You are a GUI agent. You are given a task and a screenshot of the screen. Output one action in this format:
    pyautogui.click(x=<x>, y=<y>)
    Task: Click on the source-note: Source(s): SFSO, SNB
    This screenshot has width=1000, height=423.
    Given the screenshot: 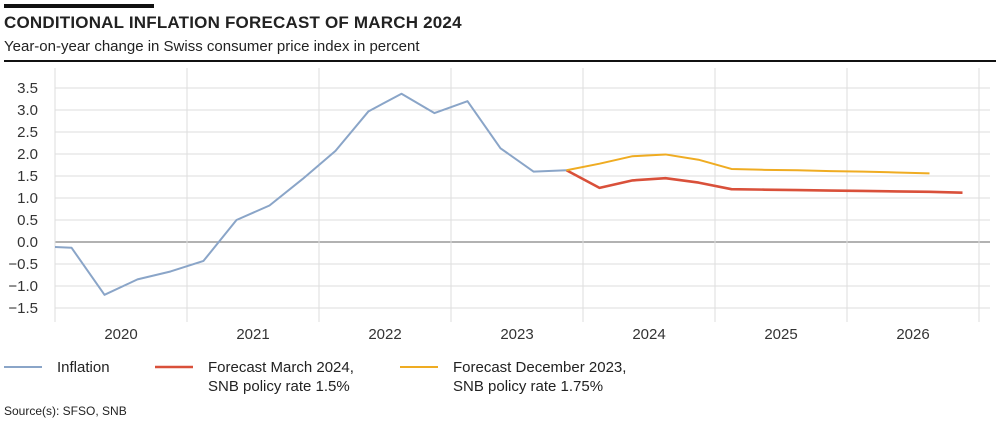 What is the action you would take?
    pyautogui.click(x=65, y=411)
    